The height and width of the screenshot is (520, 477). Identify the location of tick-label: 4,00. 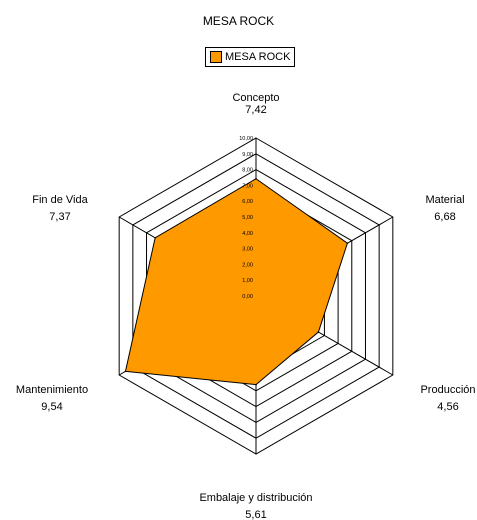
(247, 234).